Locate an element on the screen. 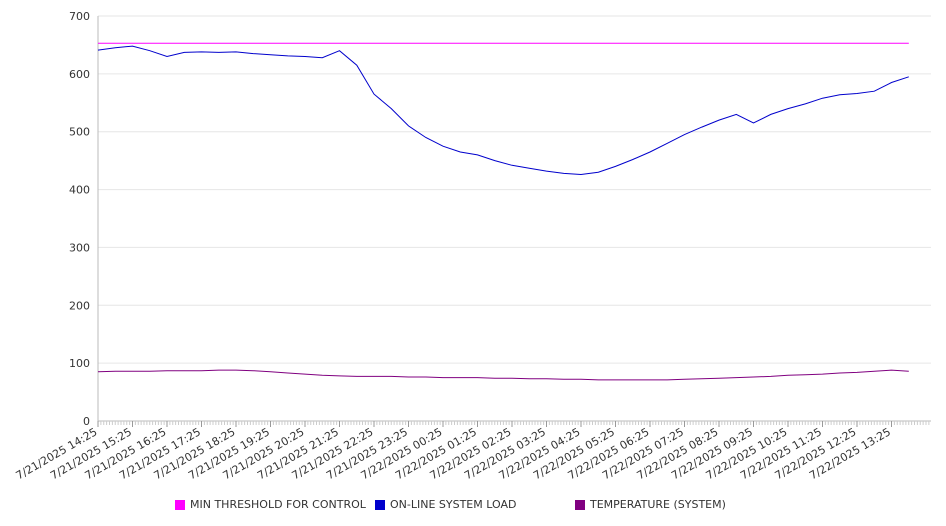 The width and height of the screenshot is (946, 526). legend-swatch-temperature is located at coordinates (580, 504).